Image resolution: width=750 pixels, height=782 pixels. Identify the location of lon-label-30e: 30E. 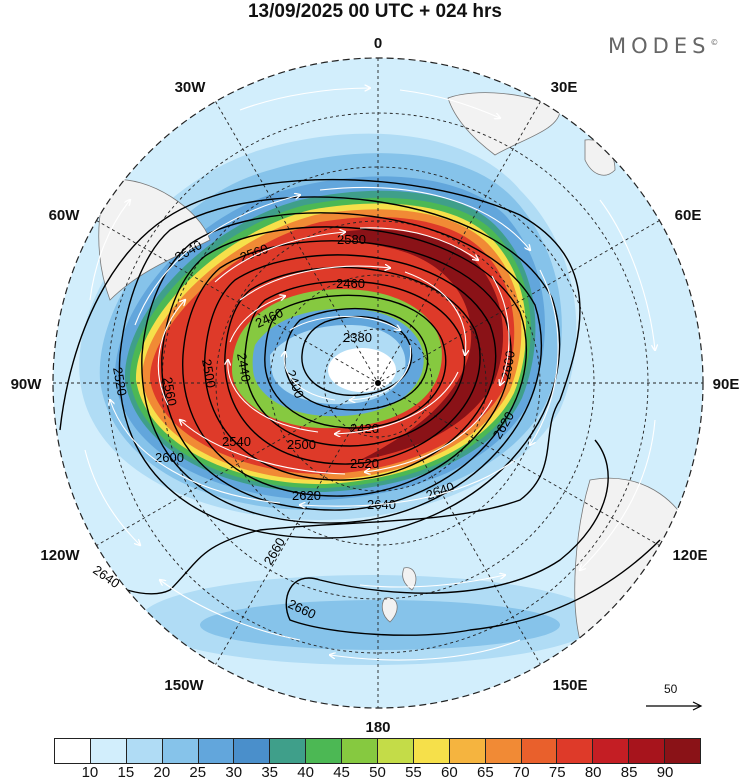
(564, 87).